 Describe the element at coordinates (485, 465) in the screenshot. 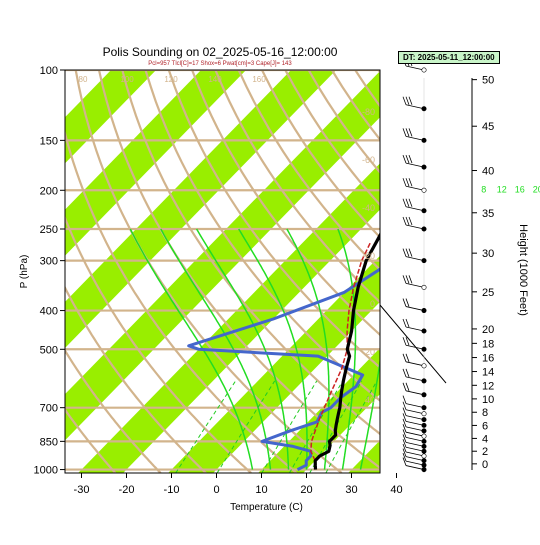

I see `height-tick-label: 0` at that location.